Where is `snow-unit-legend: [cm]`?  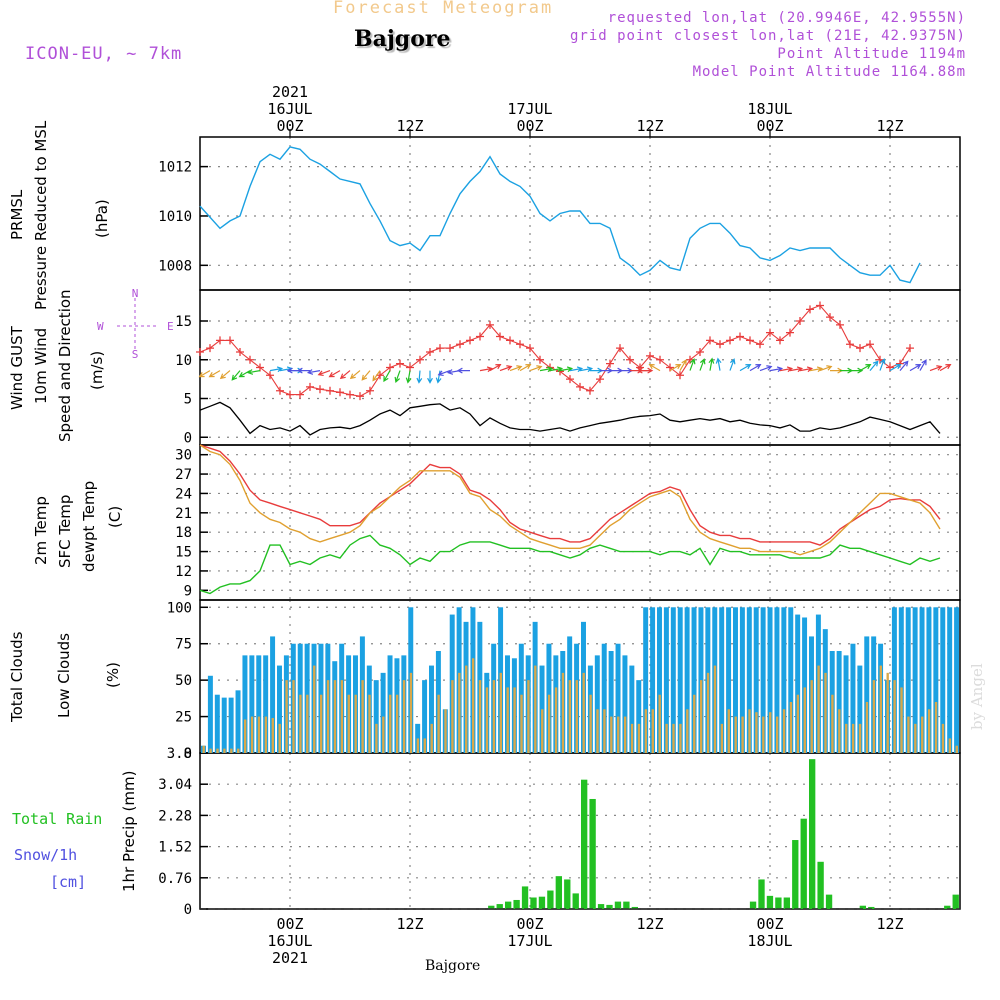
snow-unit-legend: [cm] is located at coordinates (68, 882).